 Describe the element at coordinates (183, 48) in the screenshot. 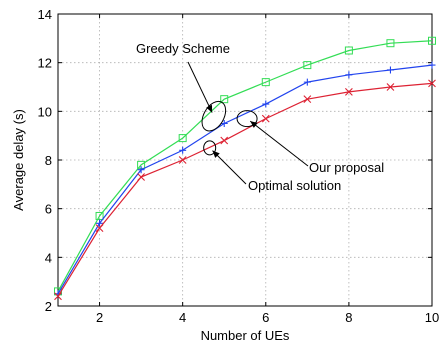

I see `annotation-label-greedy: Greedy Scheme` at that location.